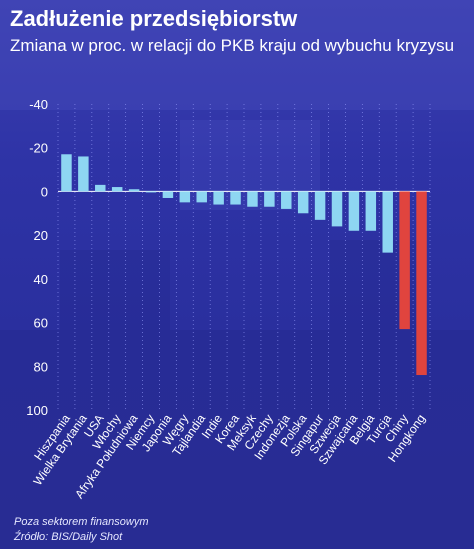 The image size is (474, 549). Describe the element at coordinates (421, 283) in the screenshot. I see `bar-hongkong` at that location.